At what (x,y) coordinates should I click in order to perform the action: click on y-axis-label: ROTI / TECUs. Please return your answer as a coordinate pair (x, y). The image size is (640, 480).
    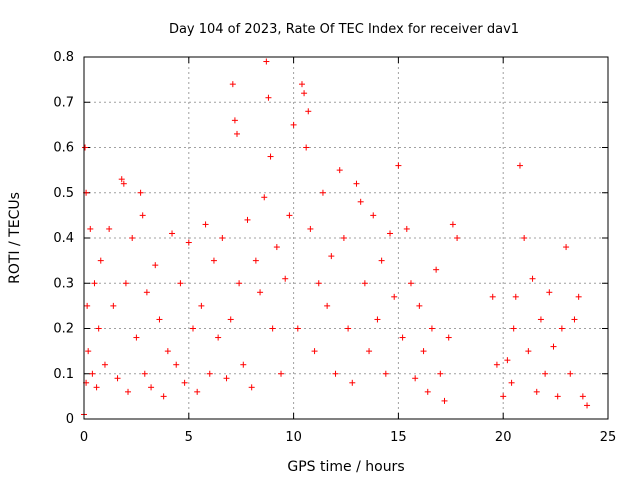
    Looking at the image, I should click on (15, 238).